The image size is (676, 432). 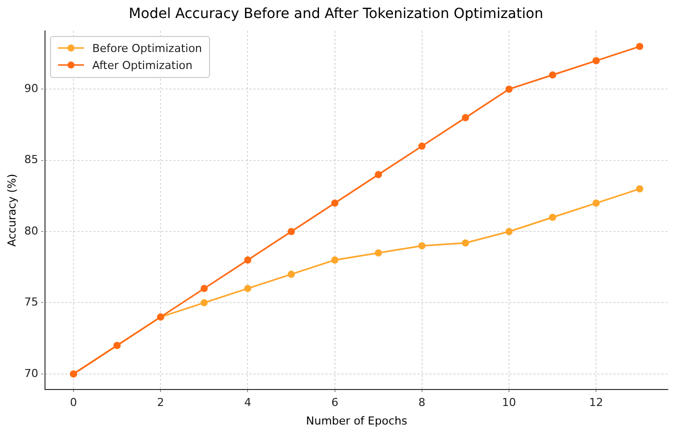 What do you see at coordinates (31, 373) in the screenshot?
I see `y-tick-label: 70` at bounding box center [31, 373].